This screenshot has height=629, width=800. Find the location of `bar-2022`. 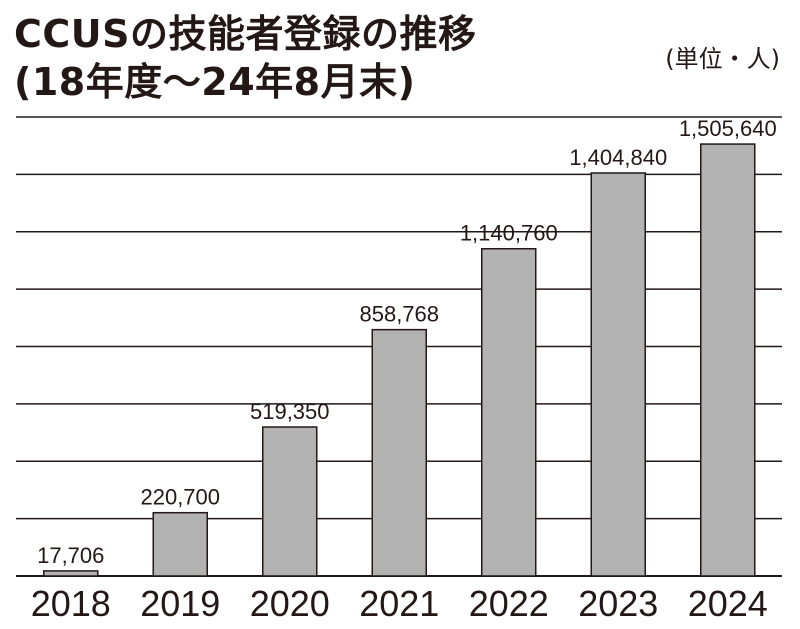

bar-2022 is located at coordinates (509, 412).